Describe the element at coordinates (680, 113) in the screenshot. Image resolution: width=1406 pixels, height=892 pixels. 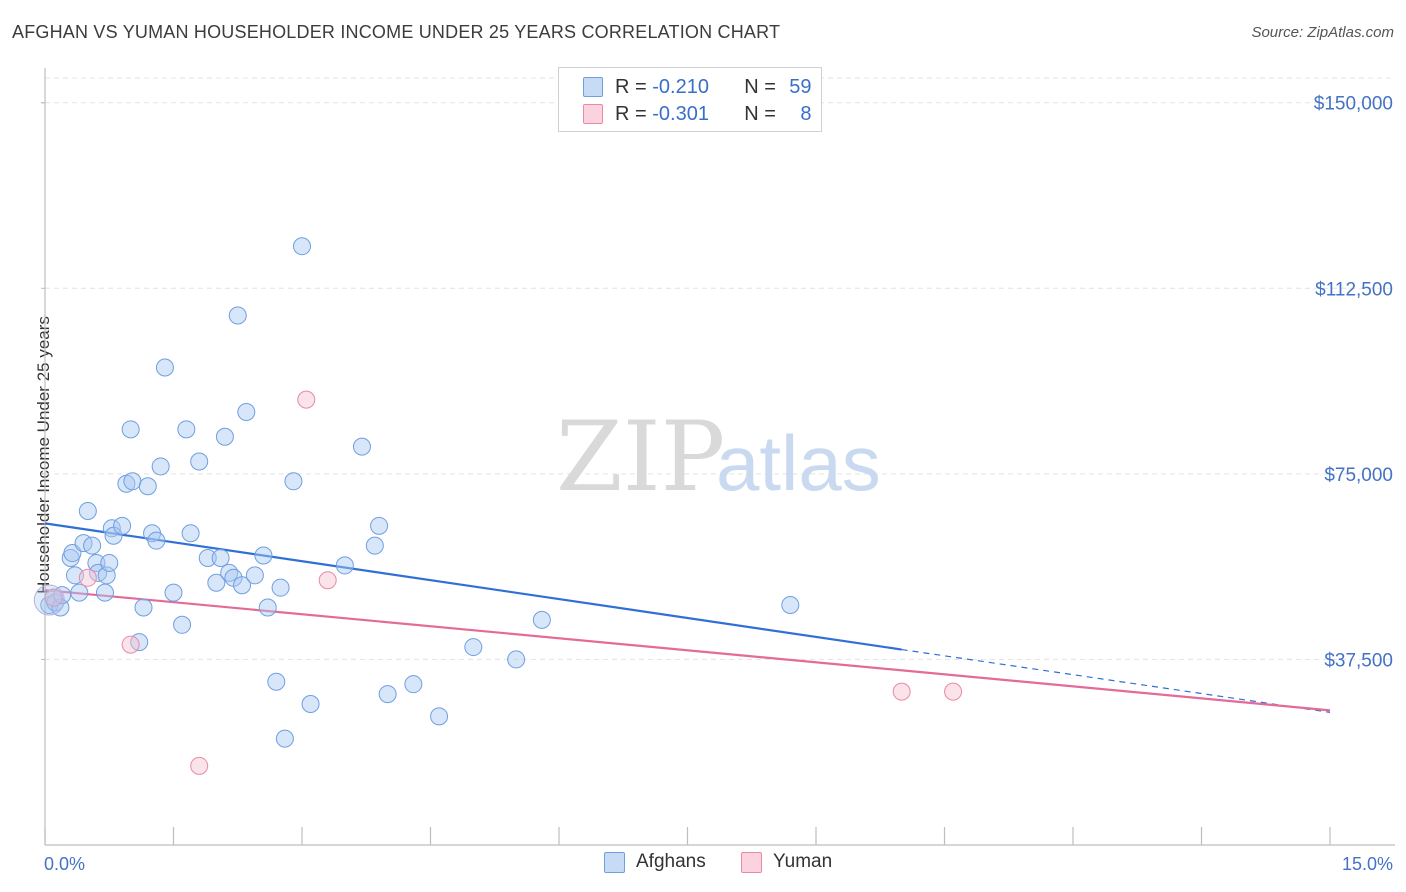
I see `legend-r-value: -0.301` at that location.